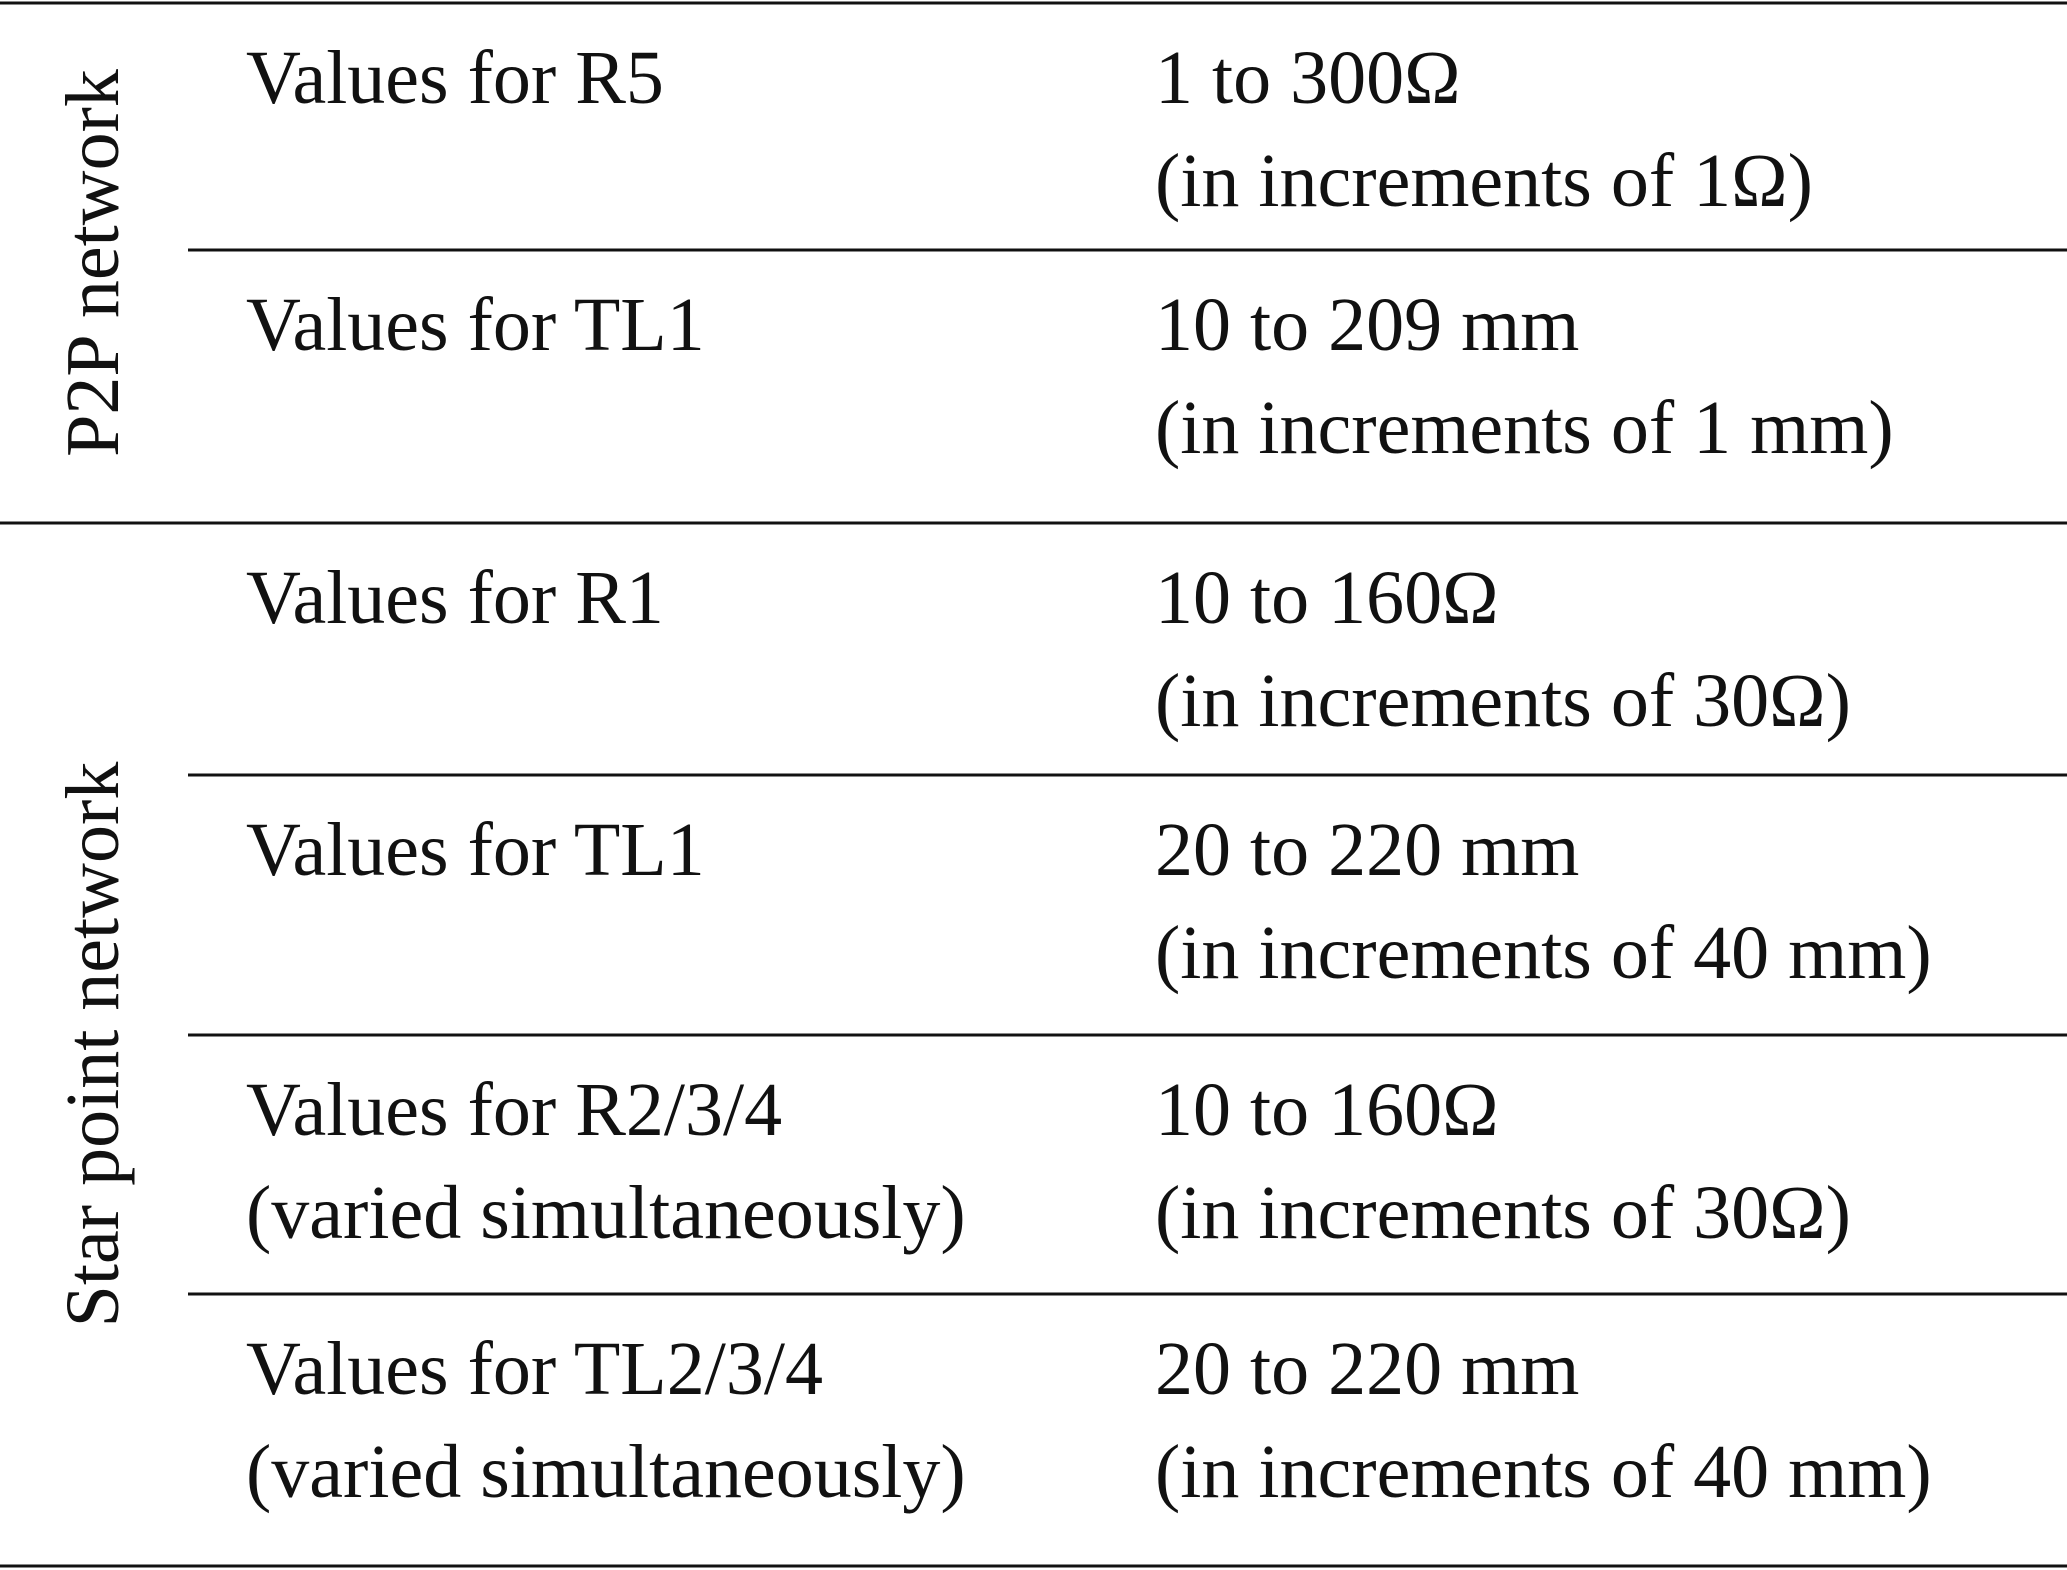 The image size is (2067, 1570). What do you see at coordinates (93, 1045) in the screenshot?
I see `group-label: Star point network` at bounding box center [93, 1045].